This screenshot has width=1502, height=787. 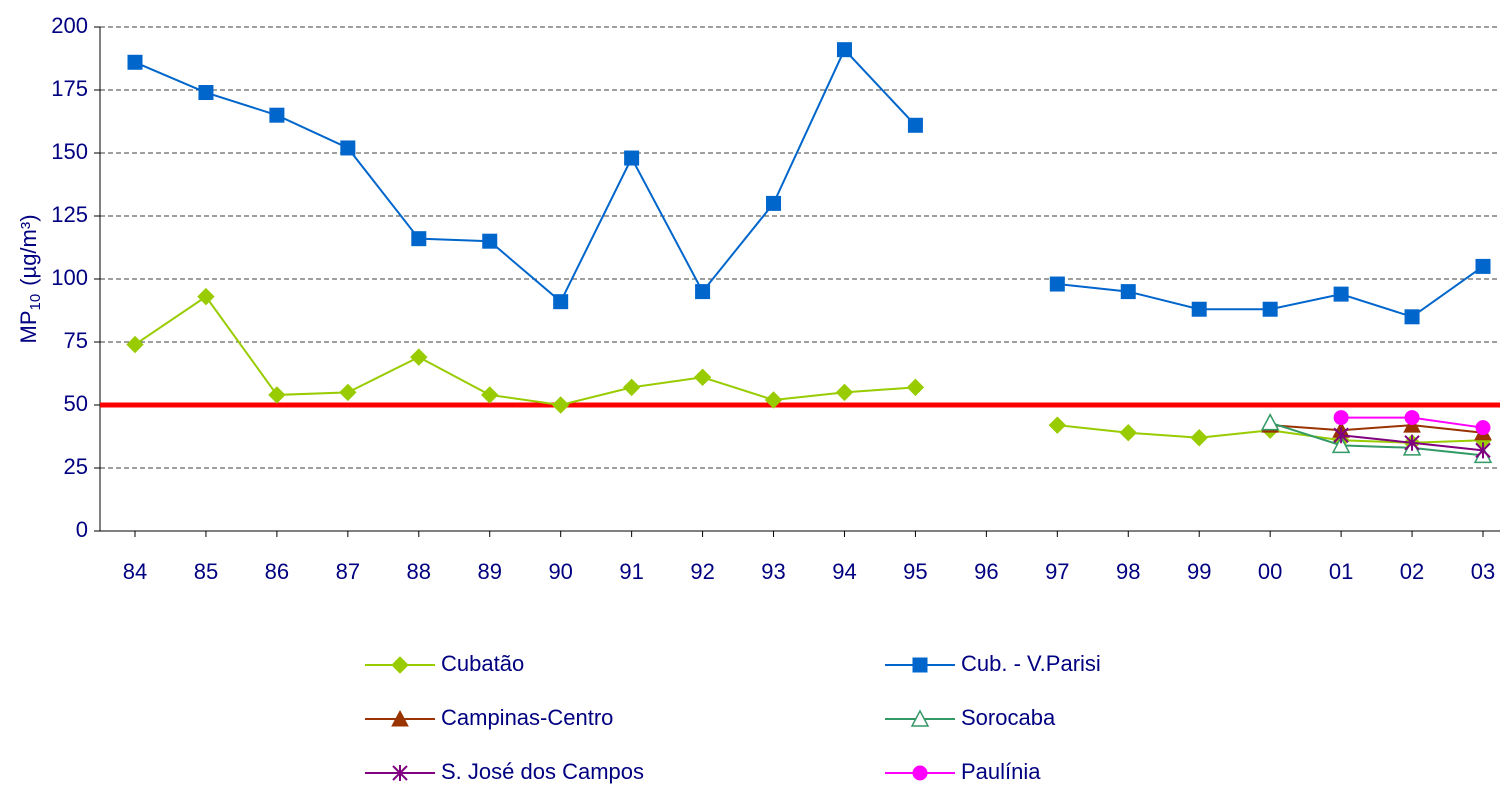 I want to click on y-tick-label: 75, so click(x=76, y=340).